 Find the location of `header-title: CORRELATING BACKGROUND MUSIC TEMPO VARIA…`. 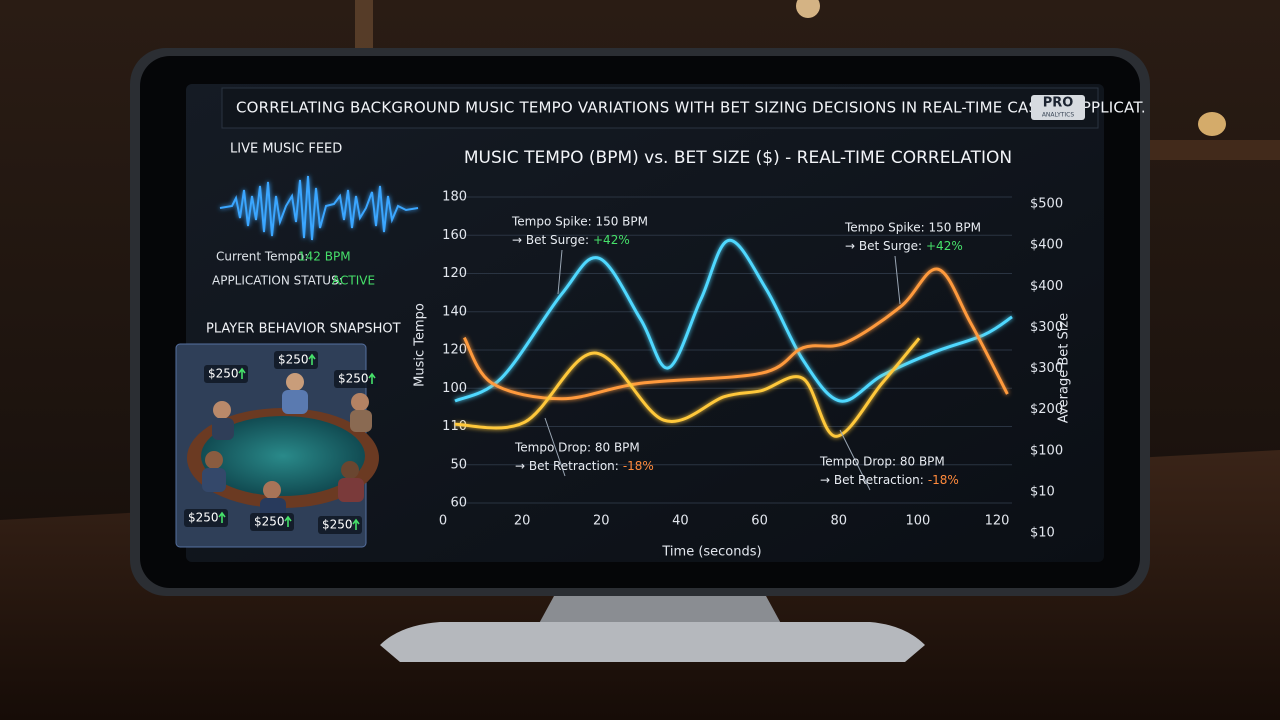

header-title: CORRELATING BACKGROUND MUSIC TEMPO VARIA… is located at coordinates (691, 108).